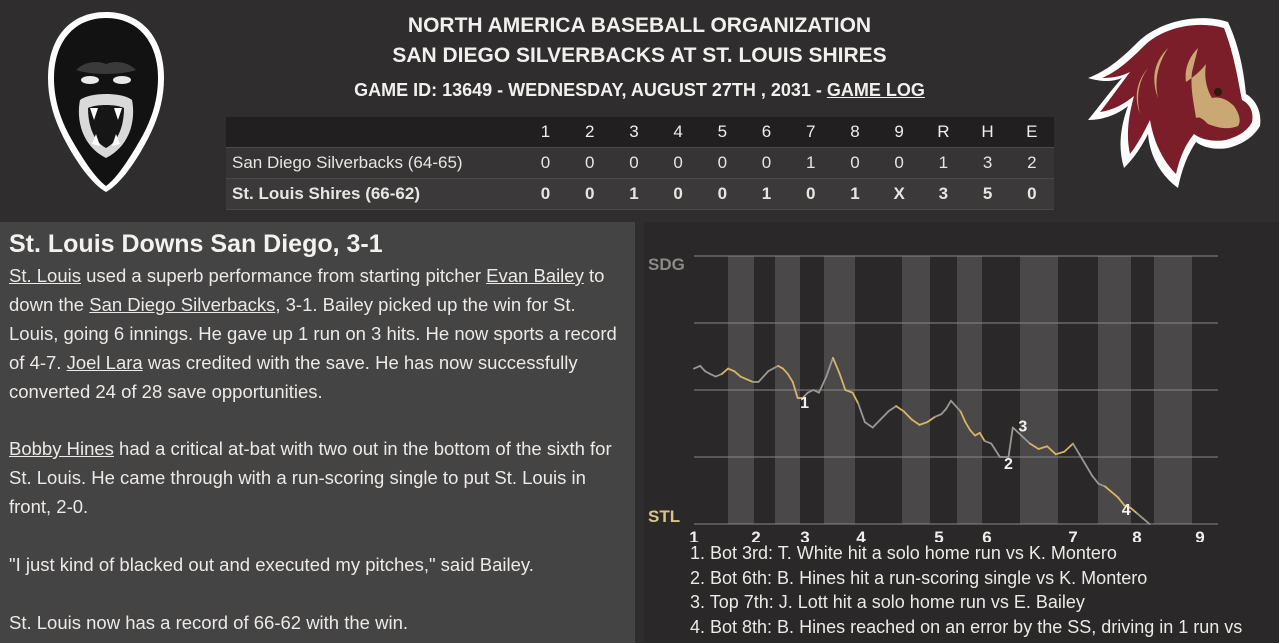  Describe the element at coordinates (640, 132) in the screenshot. I see `linescore-header-row: 1 2 3 4 5 6 7 8 9 R H E` at that location.